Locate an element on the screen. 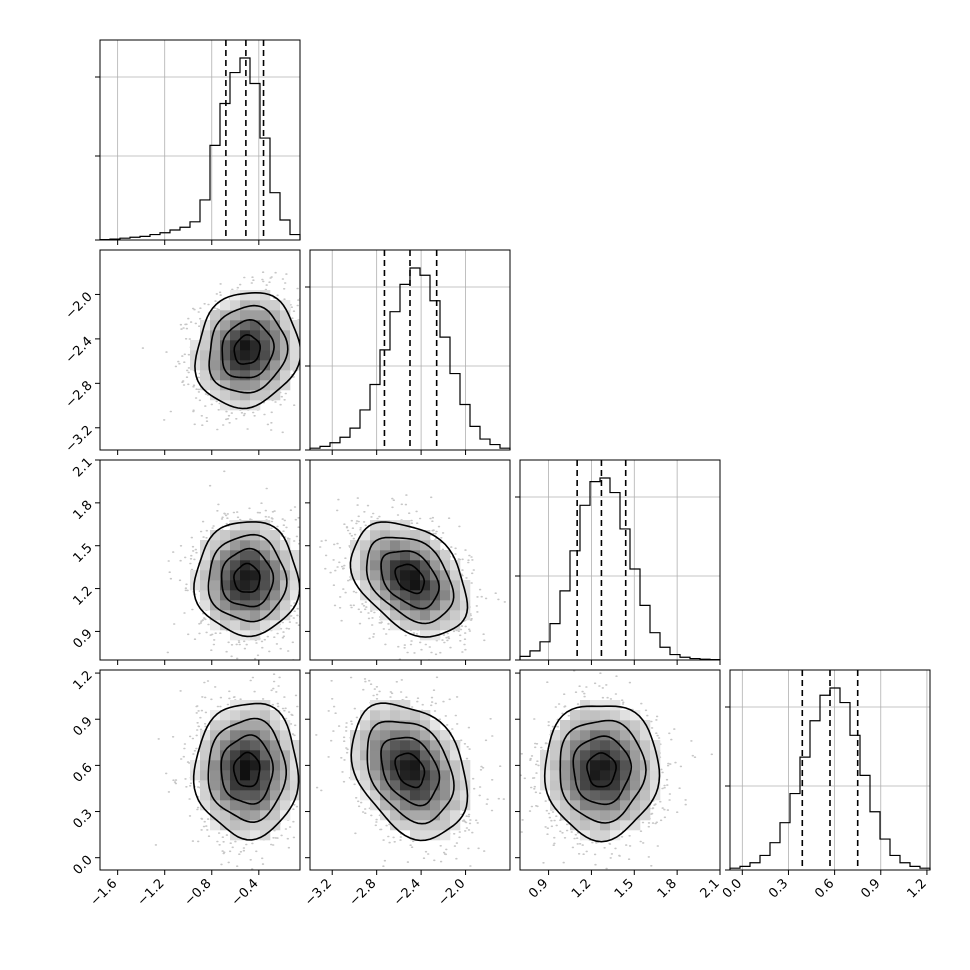 The height and width of the screenshot is (970, 970). pair-panel-2-3: 0.9 1.2 1.5 1.8 2.1 is located at coordinates (619, 785).